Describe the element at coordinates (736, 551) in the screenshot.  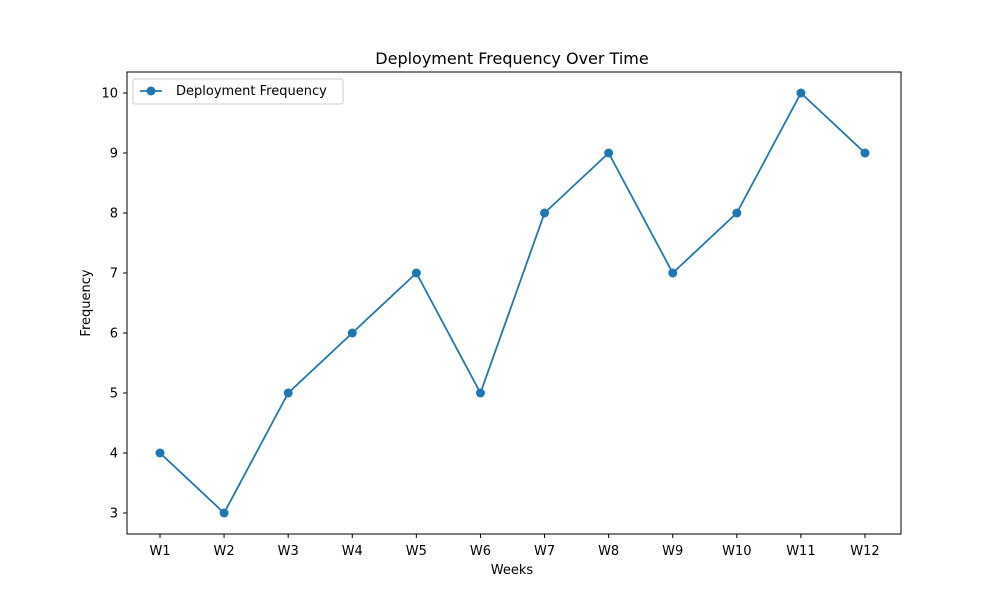
I see `x-tick-label: W10` at that location.